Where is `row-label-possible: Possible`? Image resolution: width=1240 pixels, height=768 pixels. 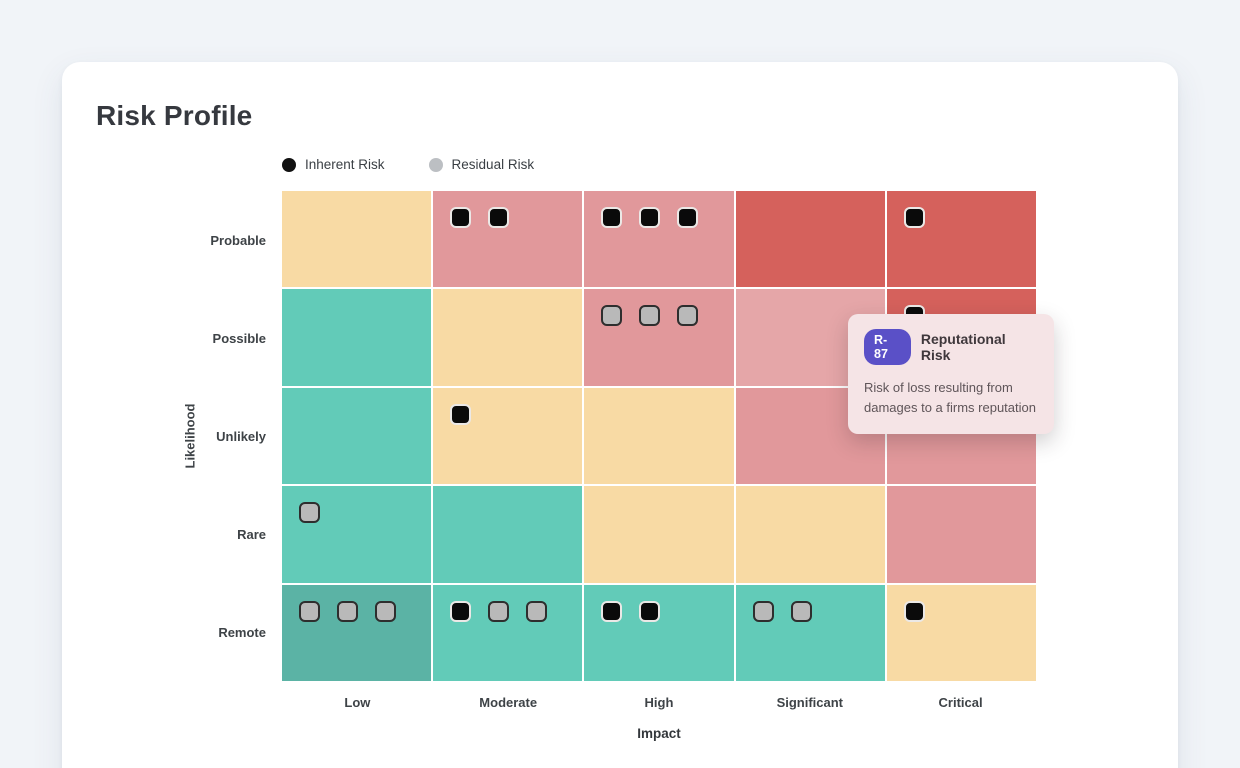
row-label-possible: Possible is located at coordinates (239, 338).